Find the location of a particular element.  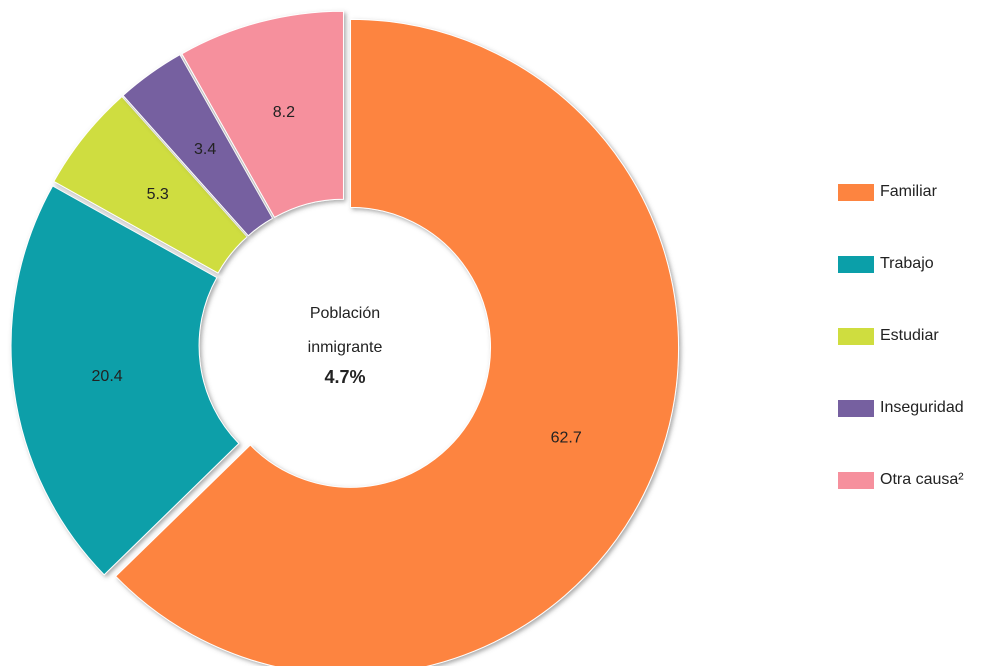

data-label: 3.4 is located at coordinates (205, 149).